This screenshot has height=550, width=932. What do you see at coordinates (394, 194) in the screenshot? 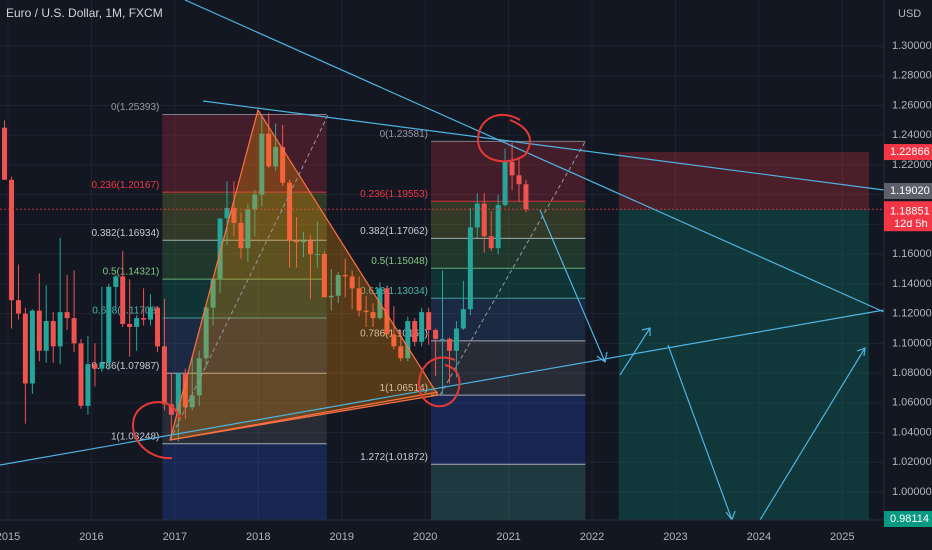
I see `fib-label: 0.236(1.19553)` at bounding box center [394, 194].